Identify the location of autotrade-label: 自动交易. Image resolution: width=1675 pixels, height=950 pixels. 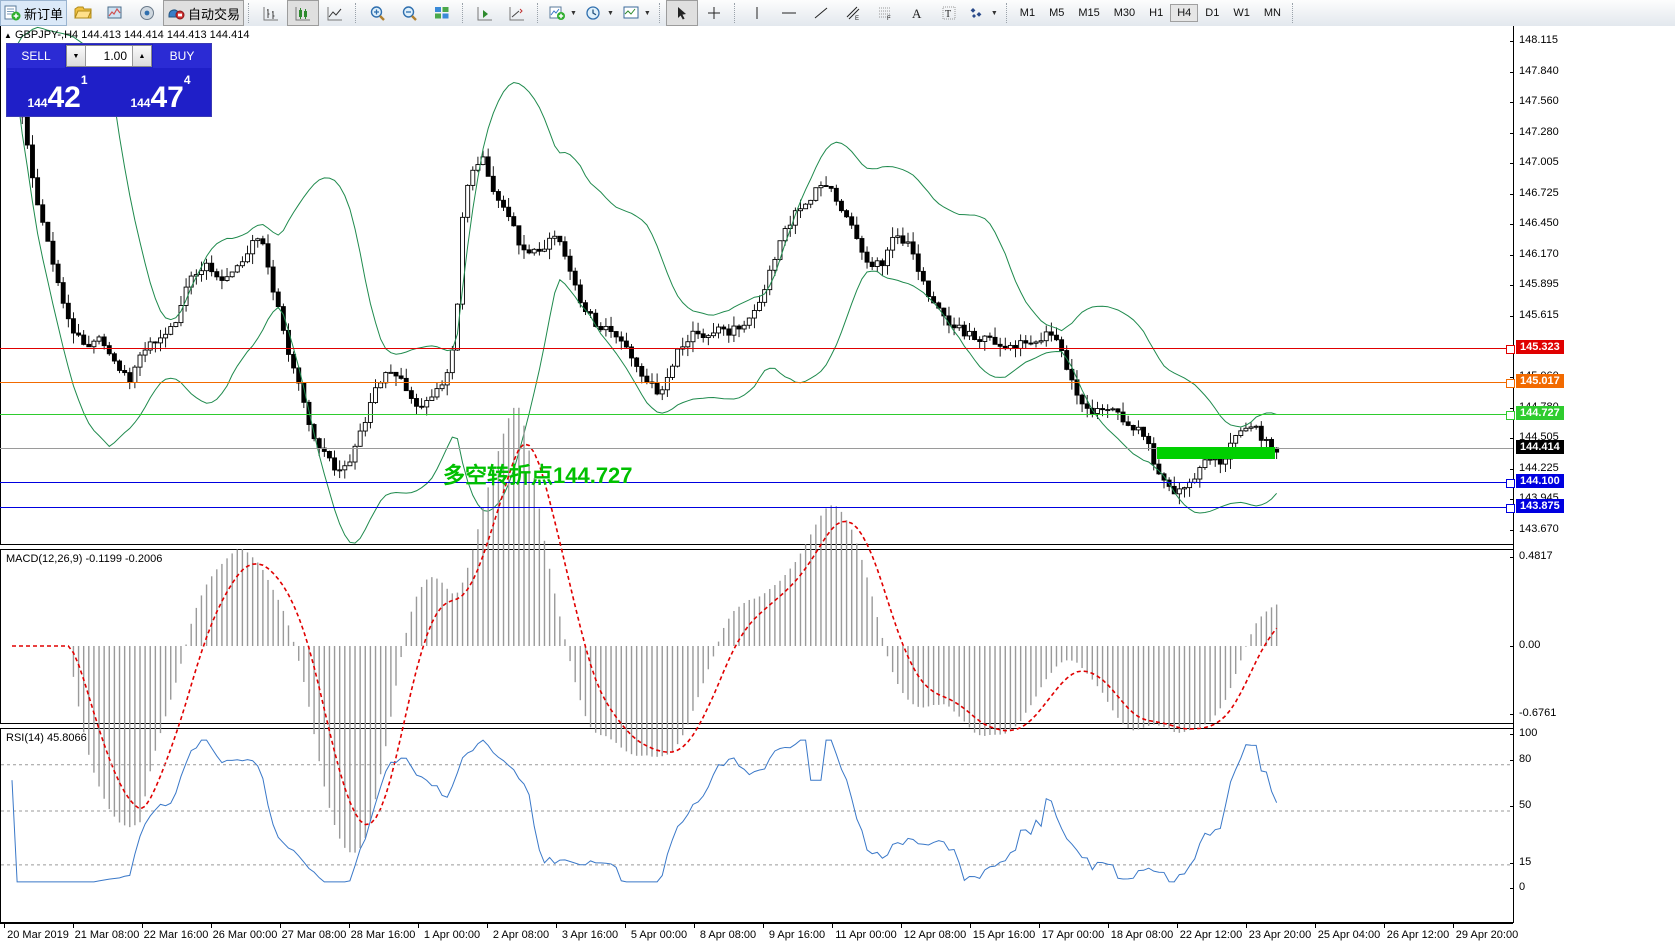
(214, 14).